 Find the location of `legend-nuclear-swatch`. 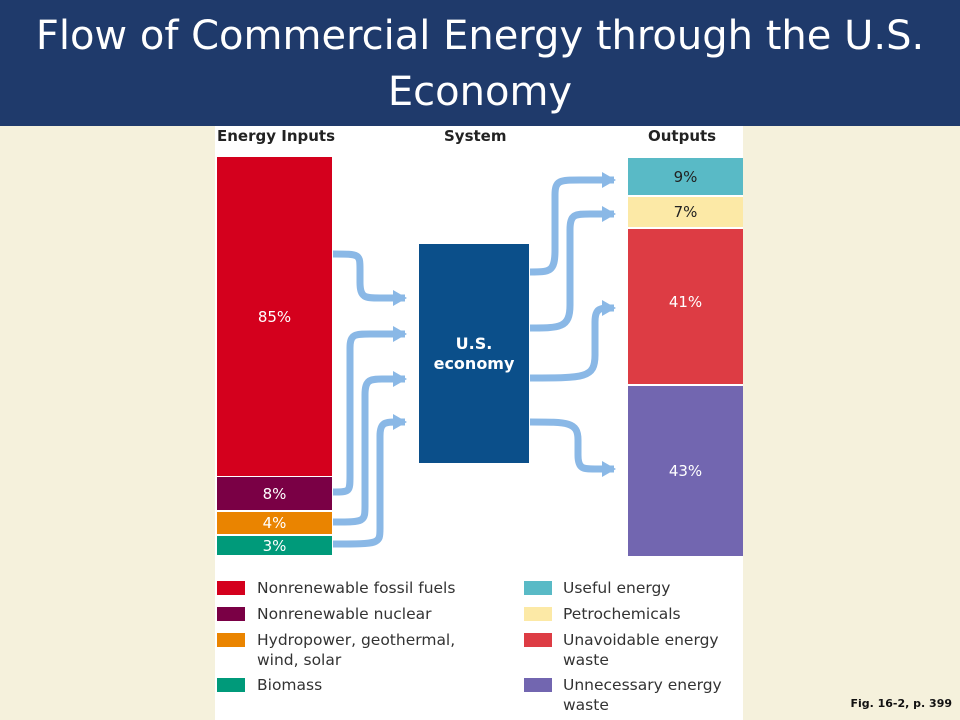

legend-nuclear-swatch is located at coordinates (231, 614).